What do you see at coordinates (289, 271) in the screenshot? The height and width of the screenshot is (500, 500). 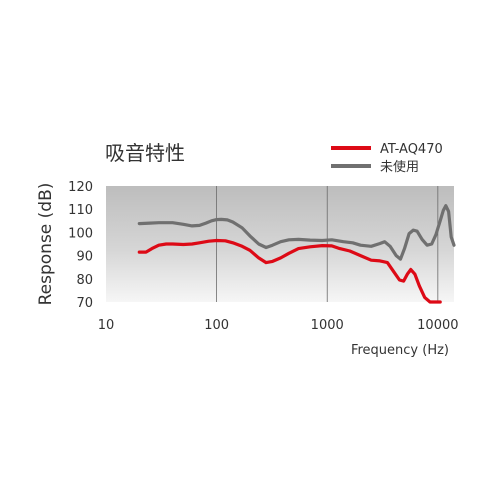 I see `series-line-aq470` at bounding box center [289, 271].